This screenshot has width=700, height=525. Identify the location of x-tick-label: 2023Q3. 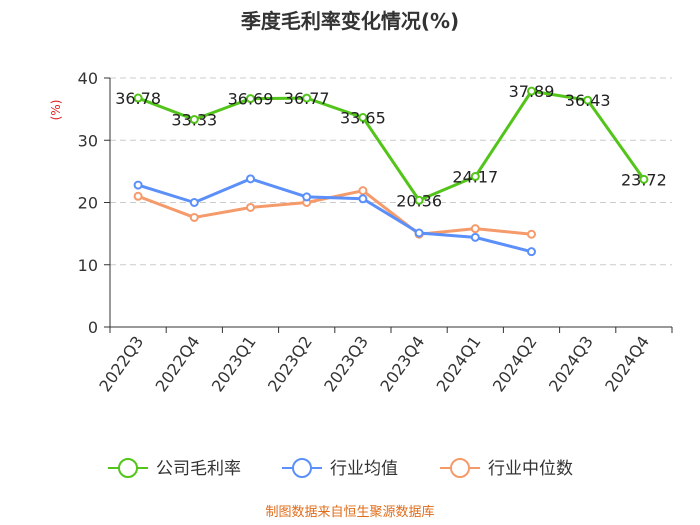
(346, 363).